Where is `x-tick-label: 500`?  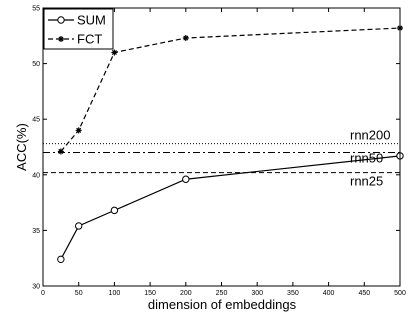
x-tick-label: 500 is located at coordinates (400, 293).